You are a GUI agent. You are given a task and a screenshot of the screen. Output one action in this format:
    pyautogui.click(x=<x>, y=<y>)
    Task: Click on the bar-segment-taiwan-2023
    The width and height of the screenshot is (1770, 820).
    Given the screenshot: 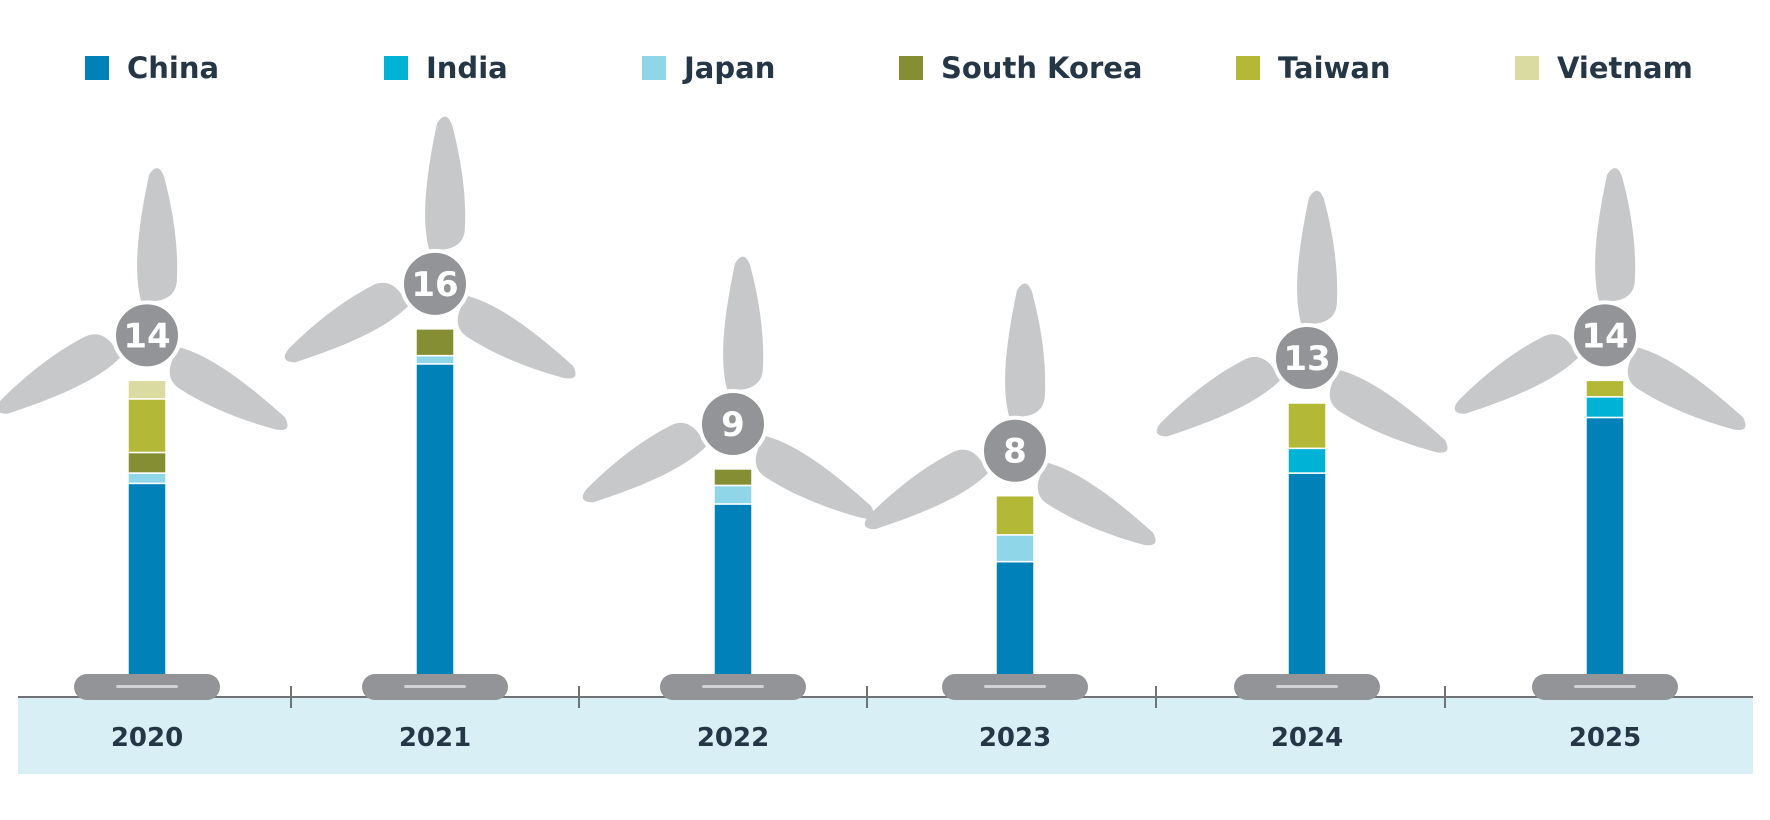 What is the action you would take?
    pyautogui.click(x=1015, y=515)
    